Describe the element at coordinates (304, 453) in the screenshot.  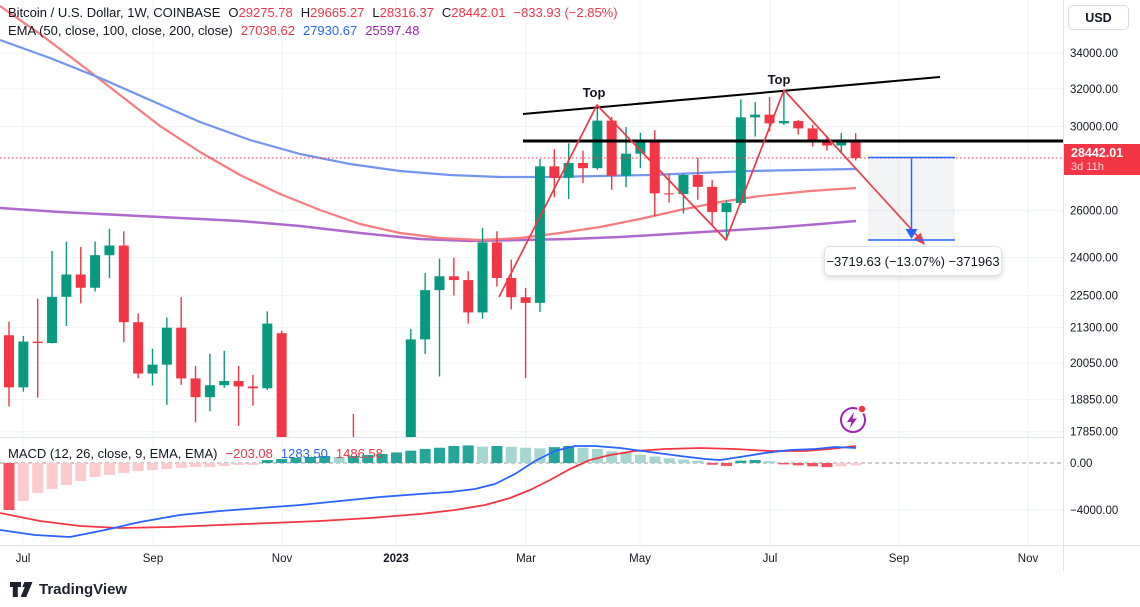
I see `macd-line-value: 1283.50` at that location.